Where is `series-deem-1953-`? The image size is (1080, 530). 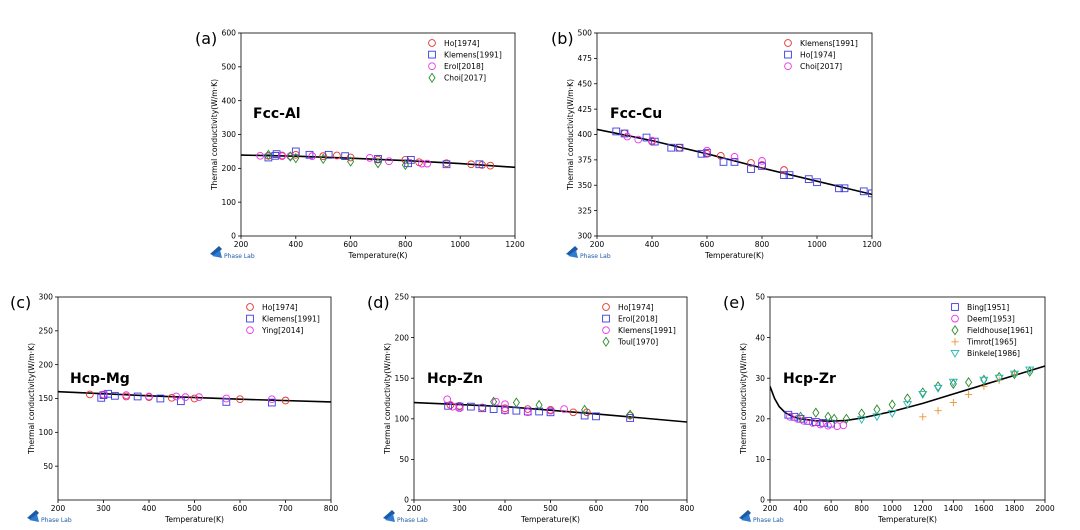
series-deem-1953- is located at coordinates (817, 421).